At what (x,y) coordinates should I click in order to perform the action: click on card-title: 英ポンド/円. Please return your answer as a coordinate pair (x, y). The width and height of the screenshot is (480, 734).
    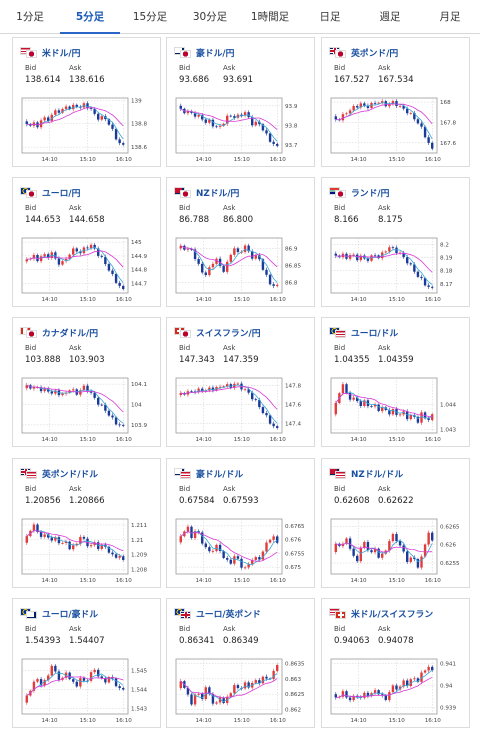
    Looking at the image, I should click on (364, 52).